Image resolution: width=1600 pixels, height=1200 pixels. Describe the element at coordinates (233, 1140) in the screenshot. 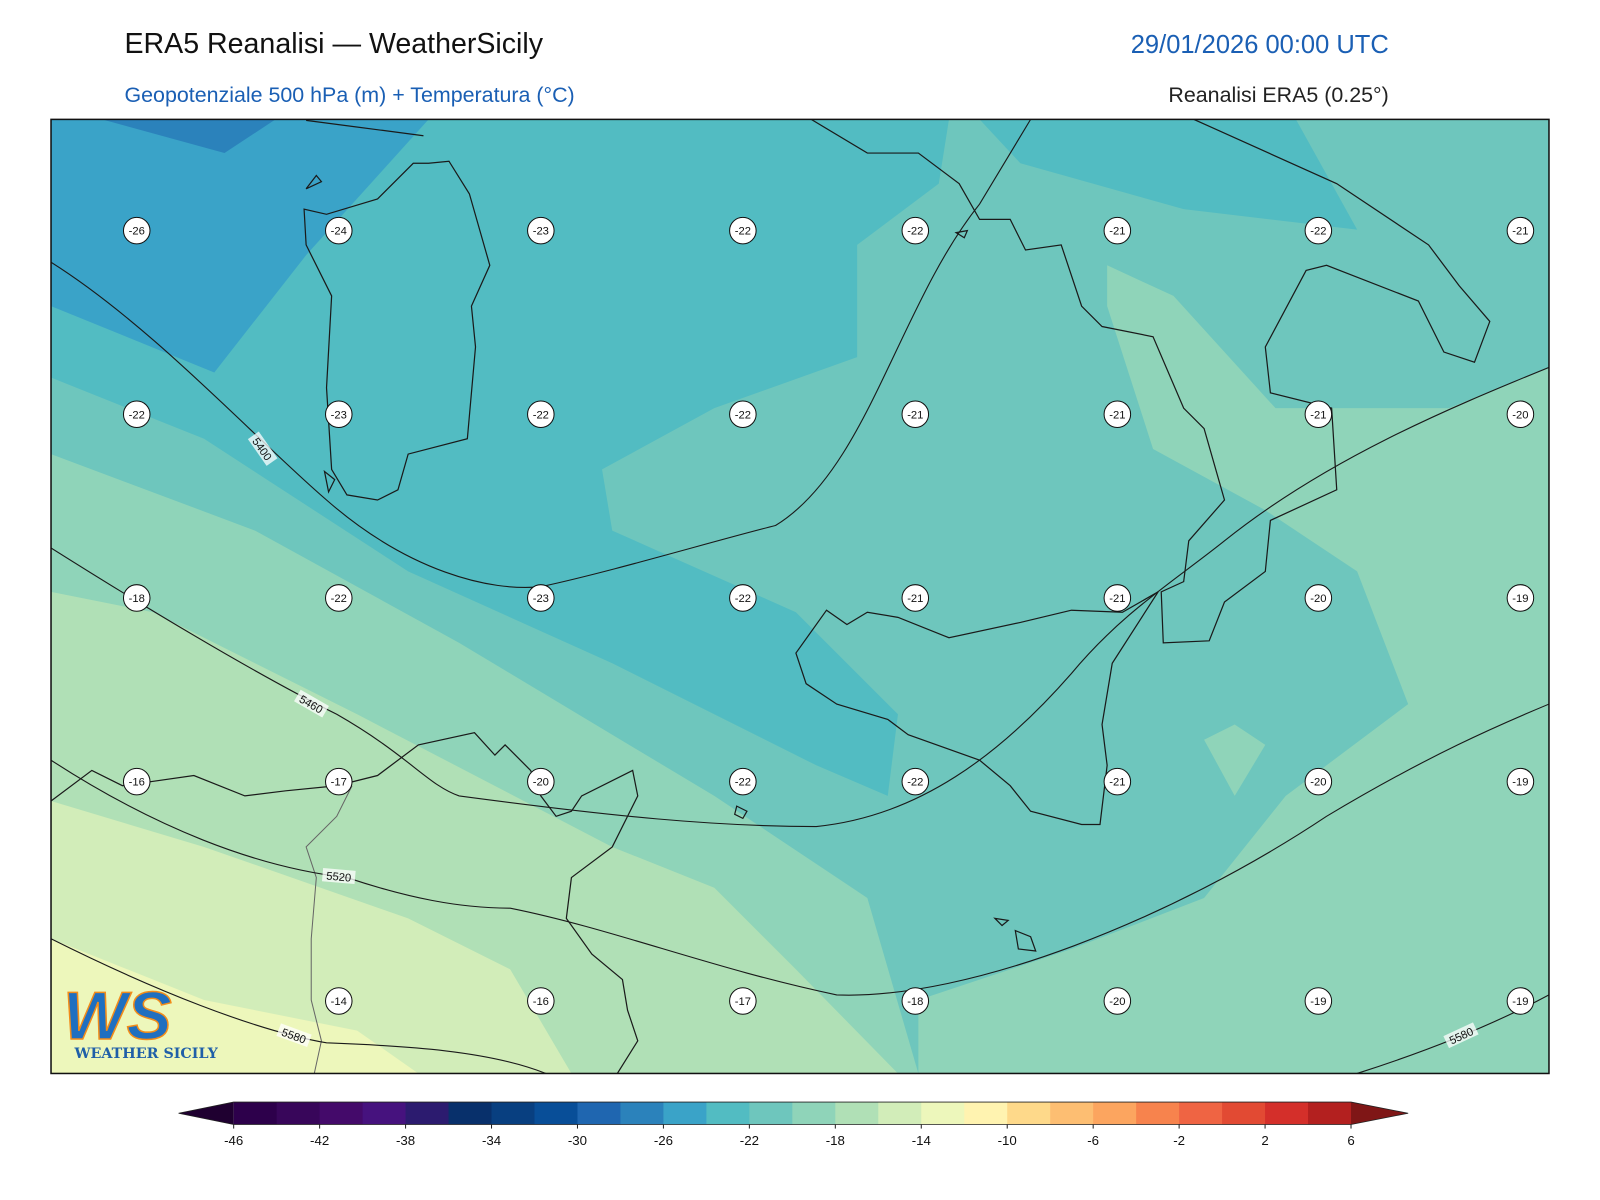

I see `colorbar-tick-label: -46` at that location.